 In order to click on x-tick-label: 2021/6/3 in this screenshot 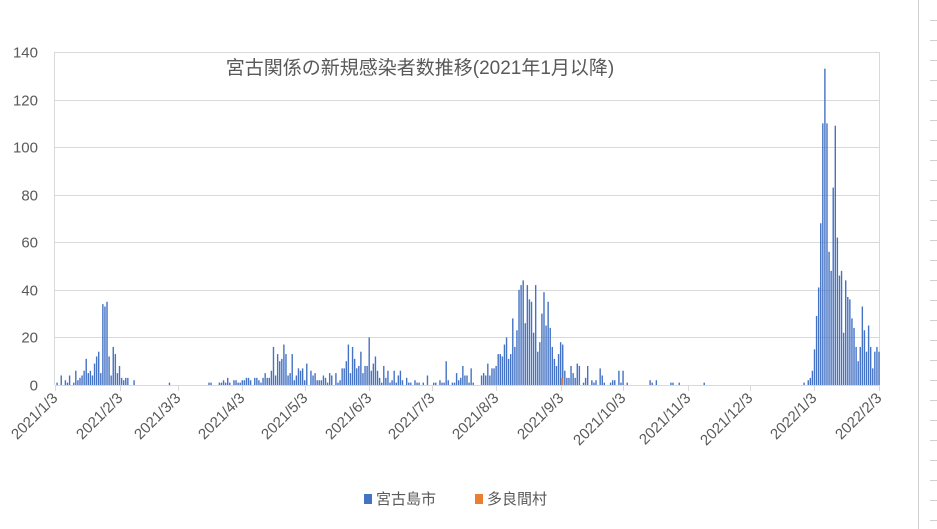, I will do `click(348, 416)`.